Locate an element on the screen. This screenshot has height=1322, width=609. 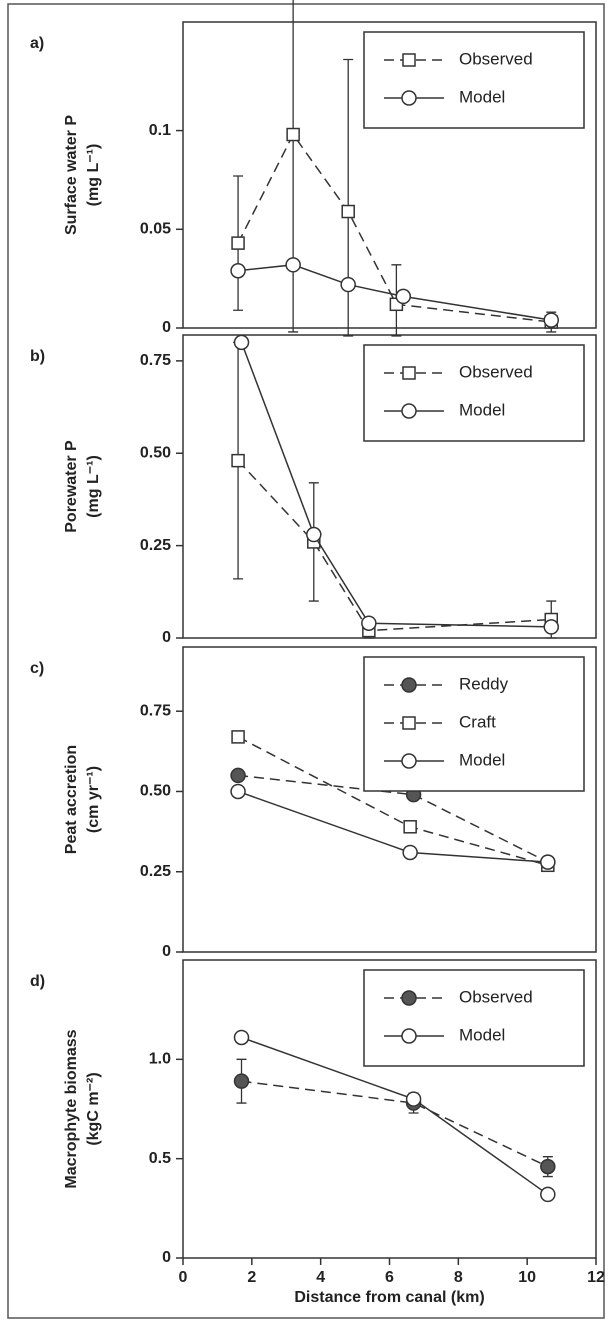
y-axis-label: Surface water P is located at coordinates (71, 175).